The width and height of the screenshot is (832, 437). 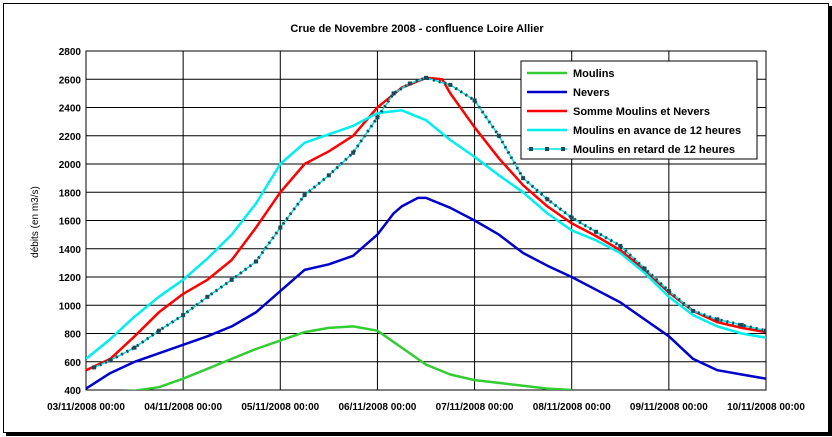 What do you see at coordinates (70, 193) in the screenshot?
I see `y-tick-label: 1800` at bounding box center [70, 193].